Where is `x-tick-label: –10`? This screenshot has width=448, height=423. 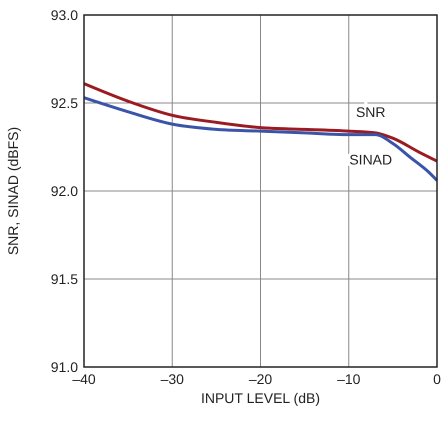 x-tick-label: –10 is located at coordinates (349, 379).